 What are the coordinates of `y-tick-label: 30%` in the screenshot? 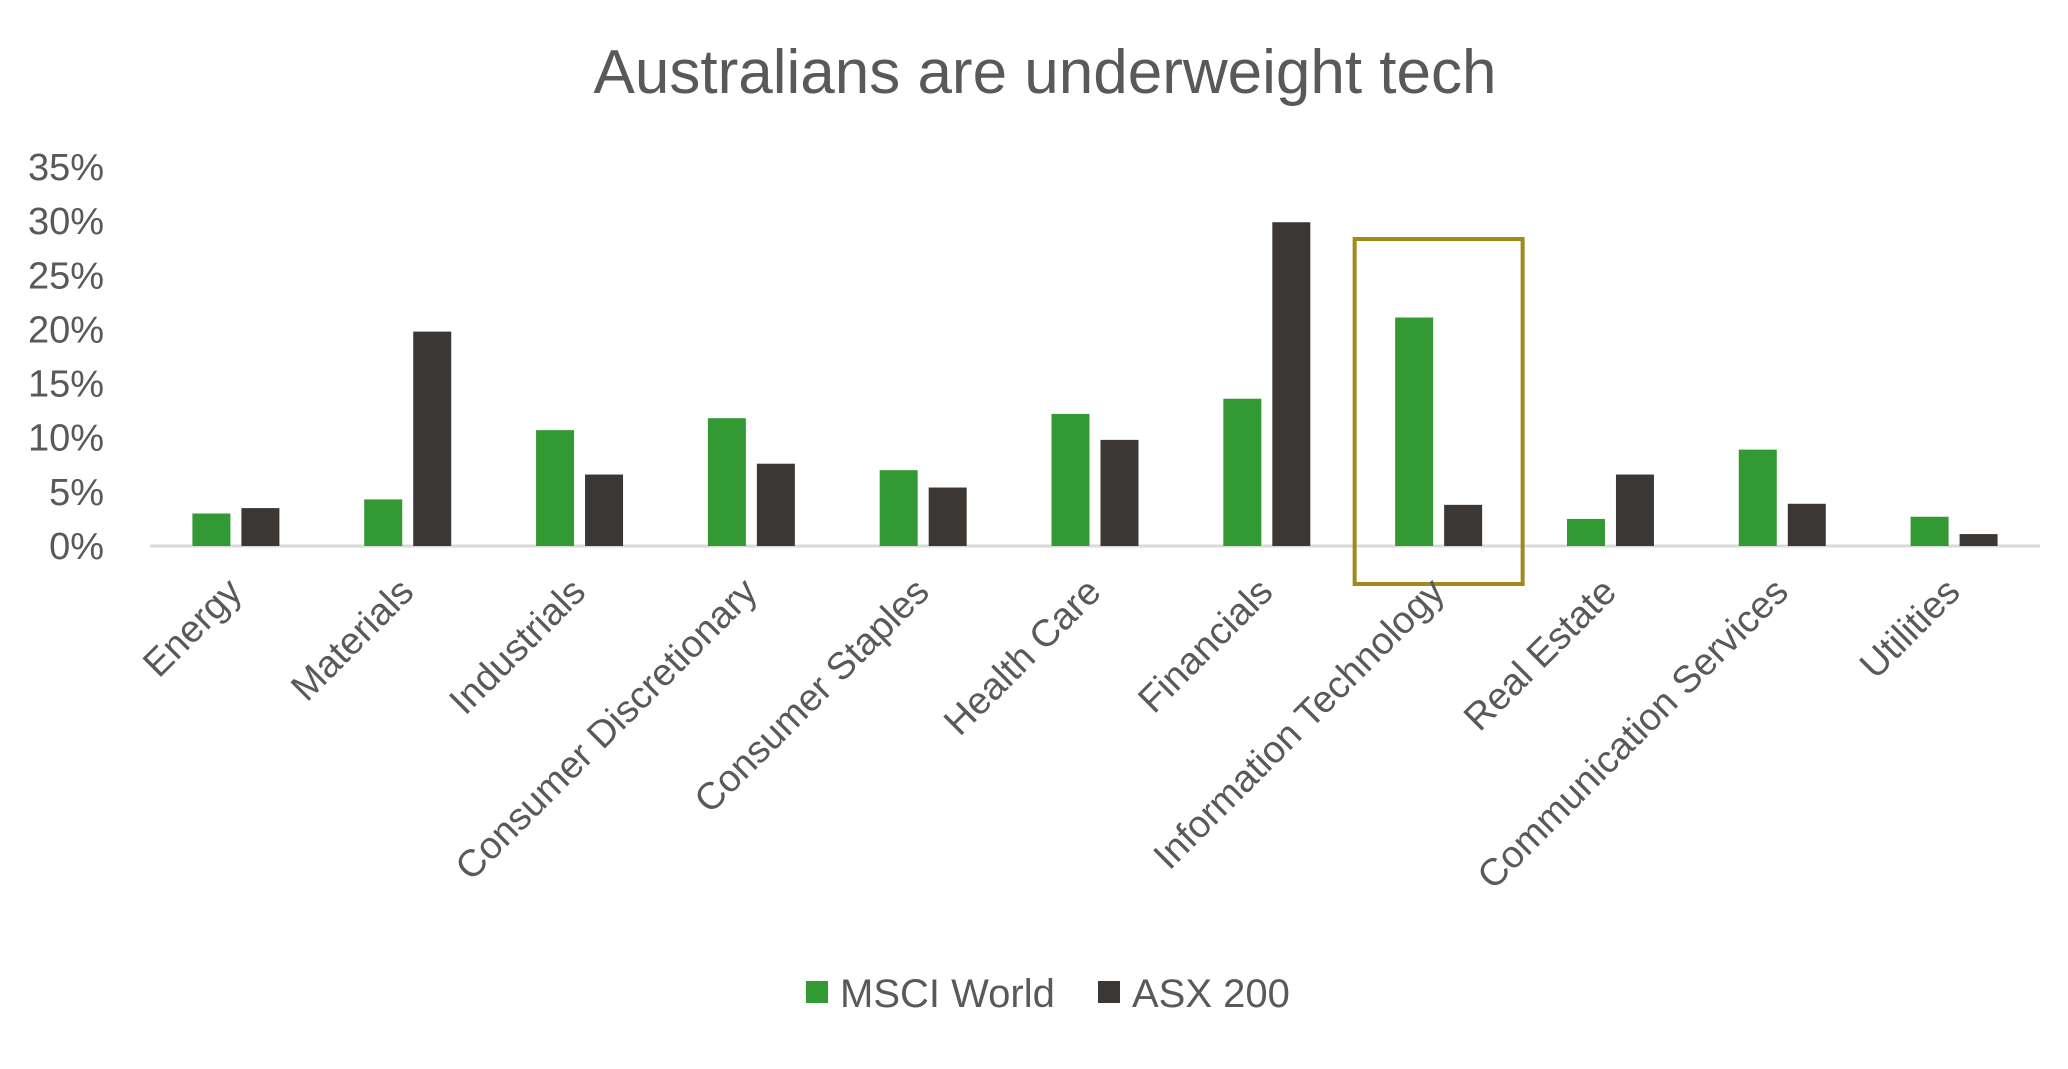 It's located at (66, 222).